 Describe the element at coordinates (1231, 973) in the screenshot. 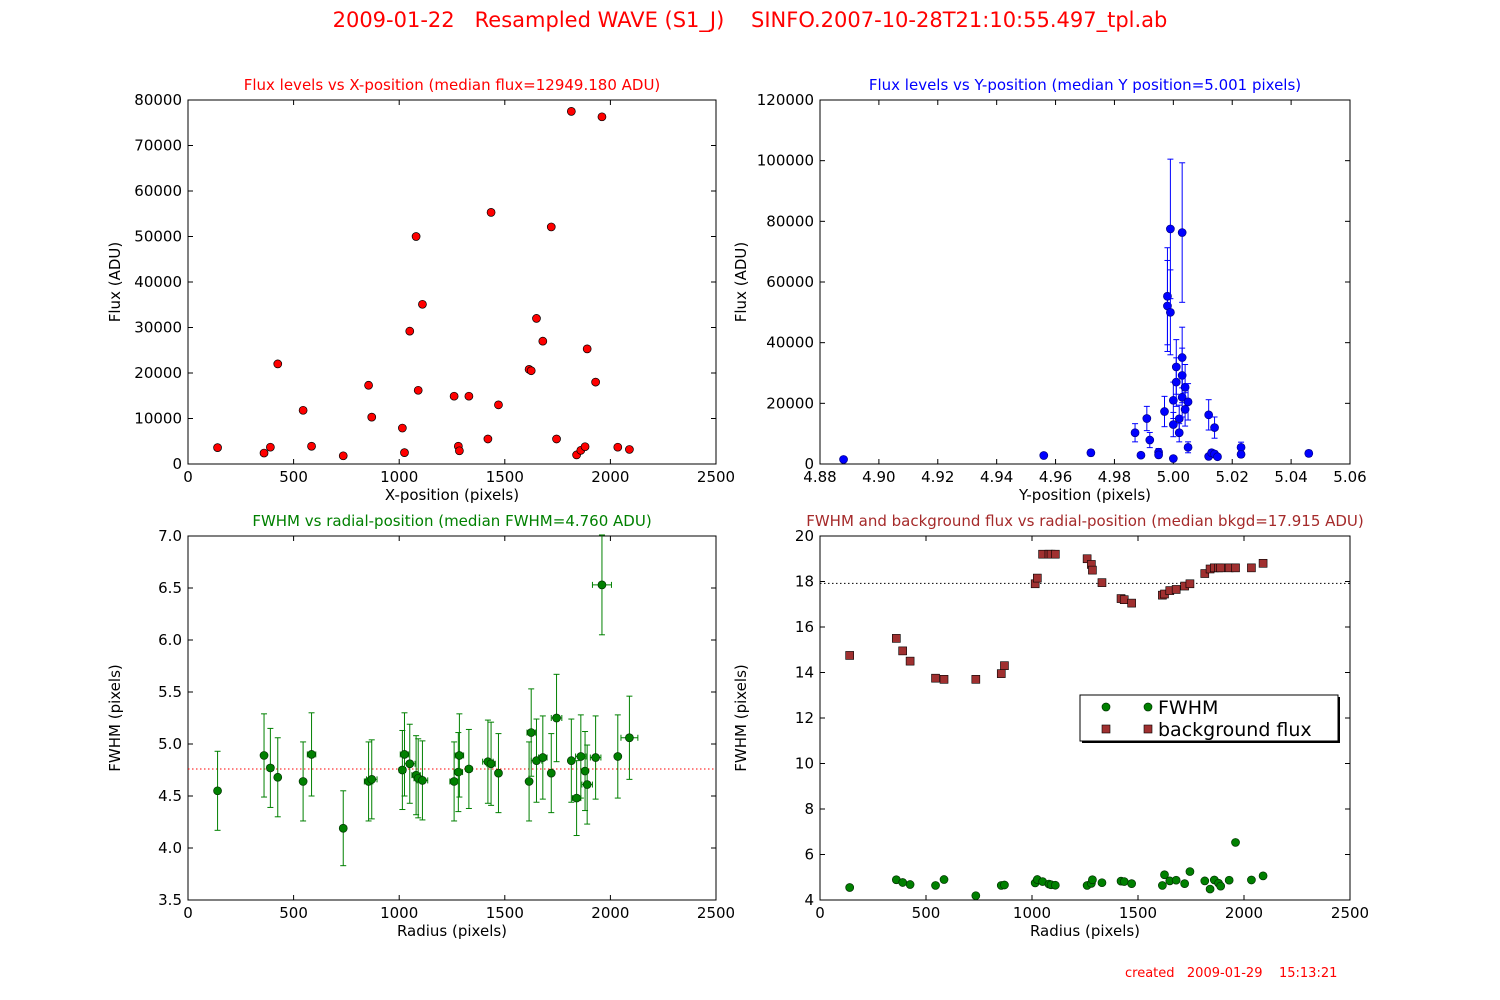

I see `created-timestamp: created 2009-01-29 15:13:21` at that location.